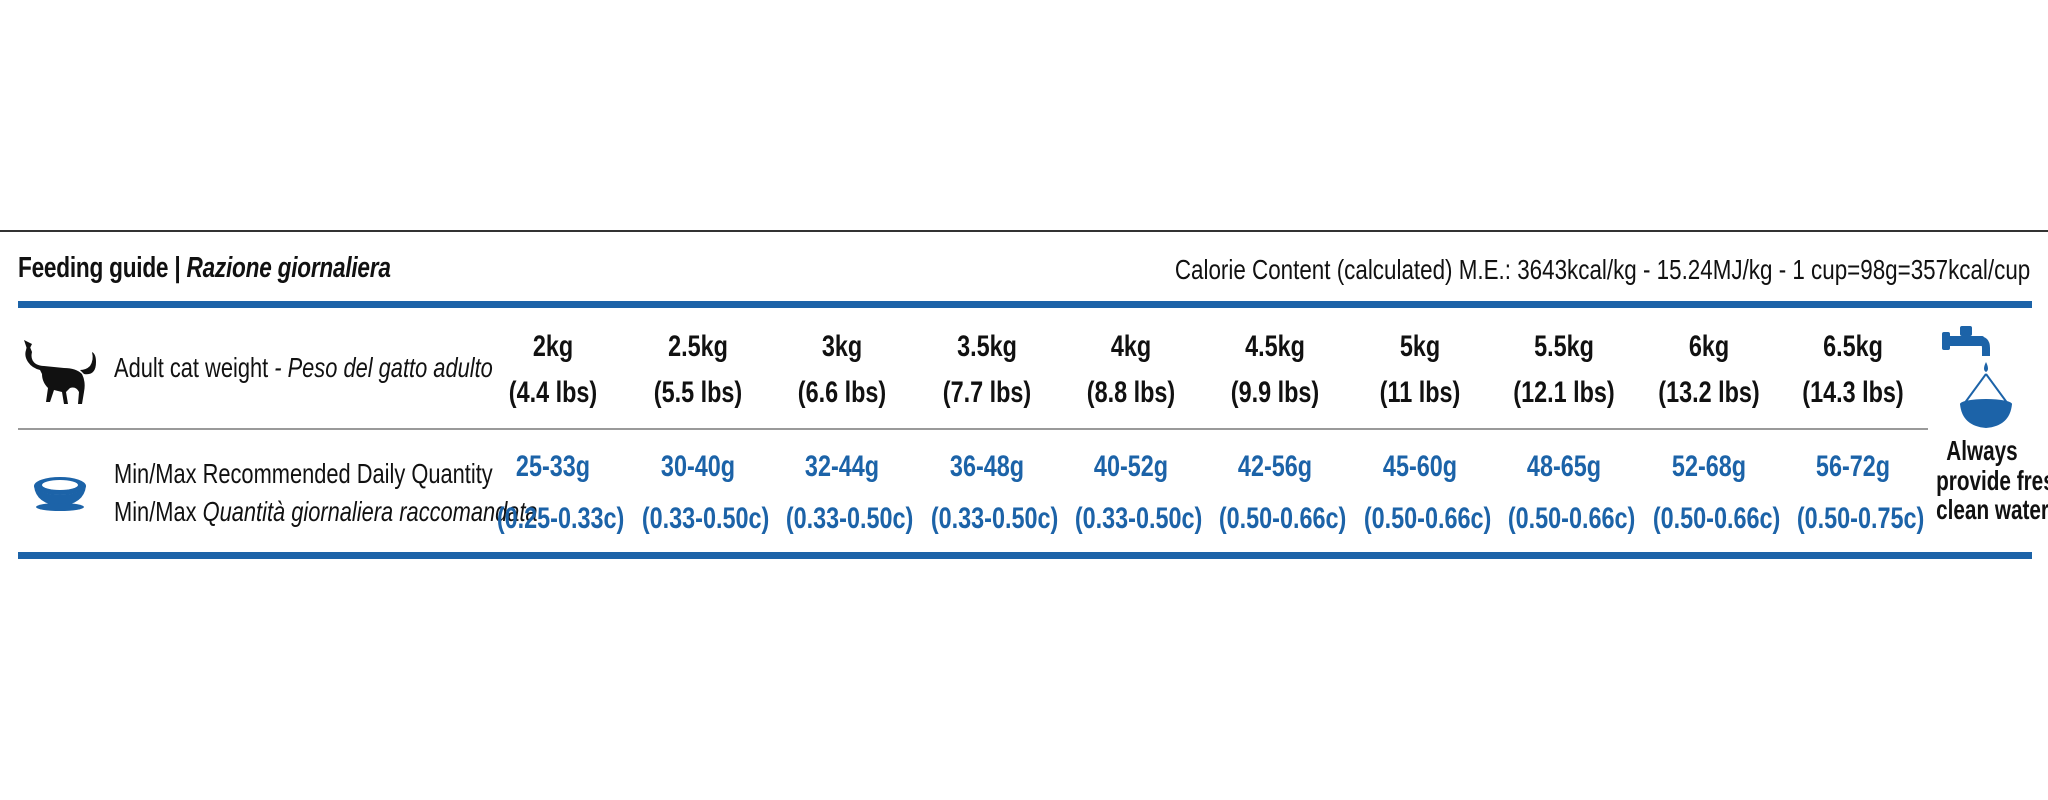 This screenshot has width=2048, height=800. What do you see at coordinates (987, 370) in the screenshot?
I see `weight-cell: 3.5kg (7.7 lbs)` at bounding box center [987, 370].